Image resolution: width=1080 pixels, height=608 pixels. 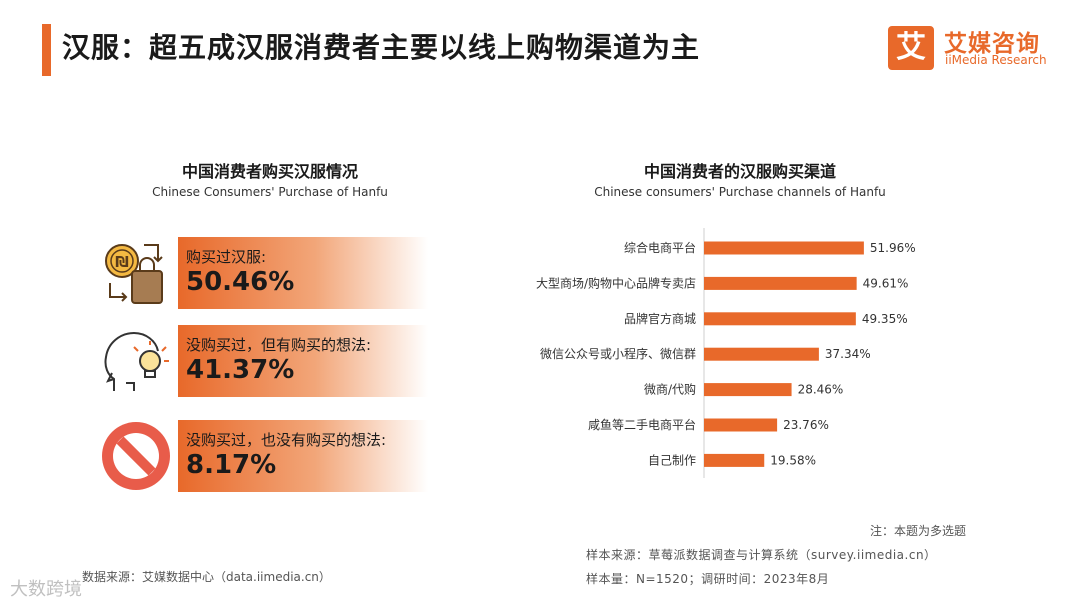 What do you see at coordinates (739, 171) in the screenshot?
I see `right-panel-title: 中国消费者的汉服购买渠道` at bounding box center [739, 171].